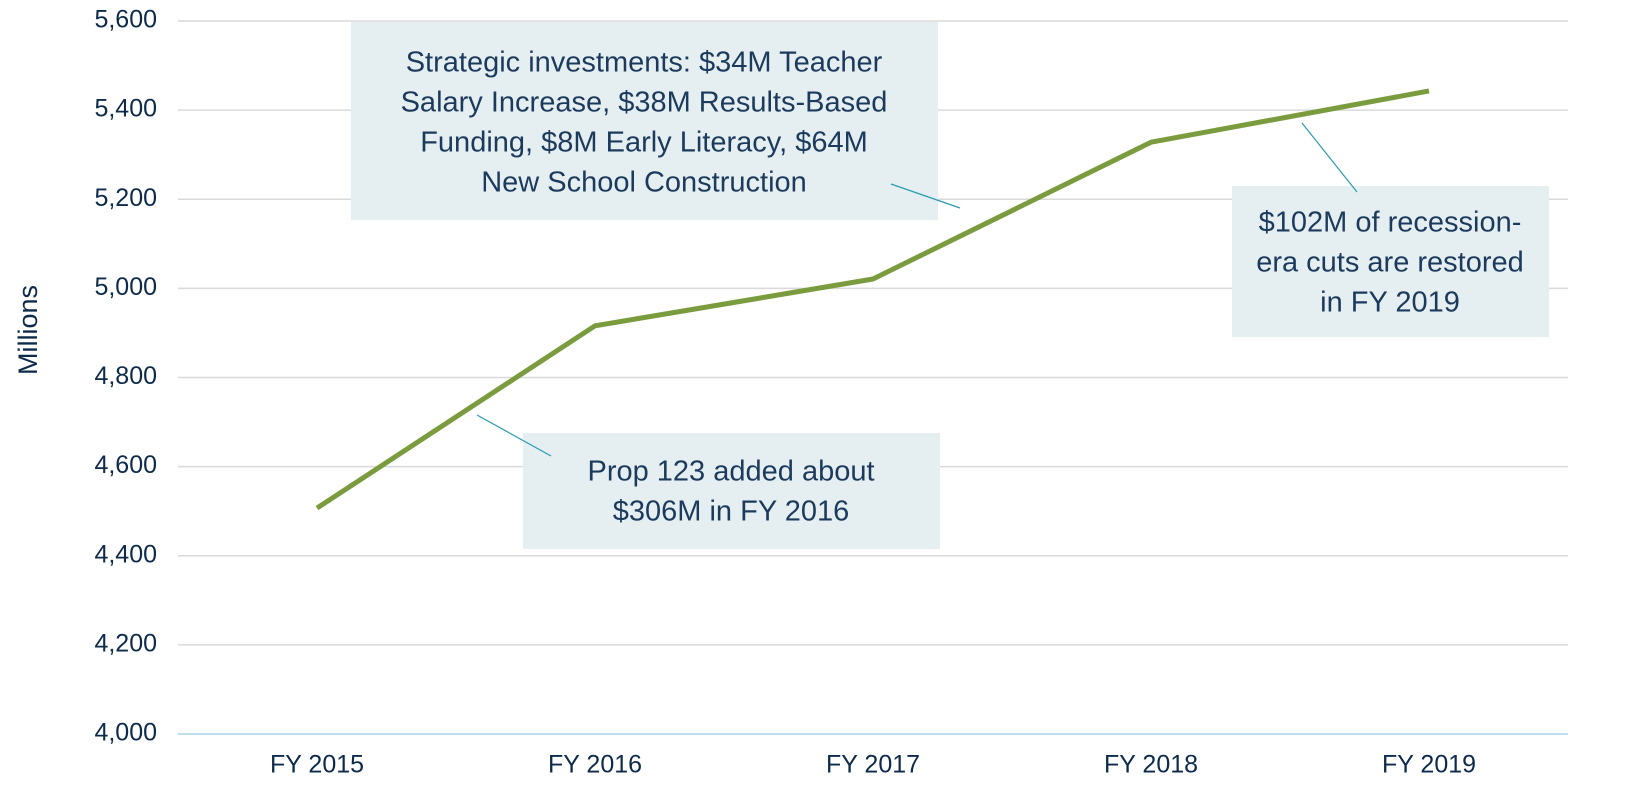 The image size is (1629, 809). Describe the element at coordinates (28, 330) in the screenshot. I see `y-axis-label: Millions` at that location.